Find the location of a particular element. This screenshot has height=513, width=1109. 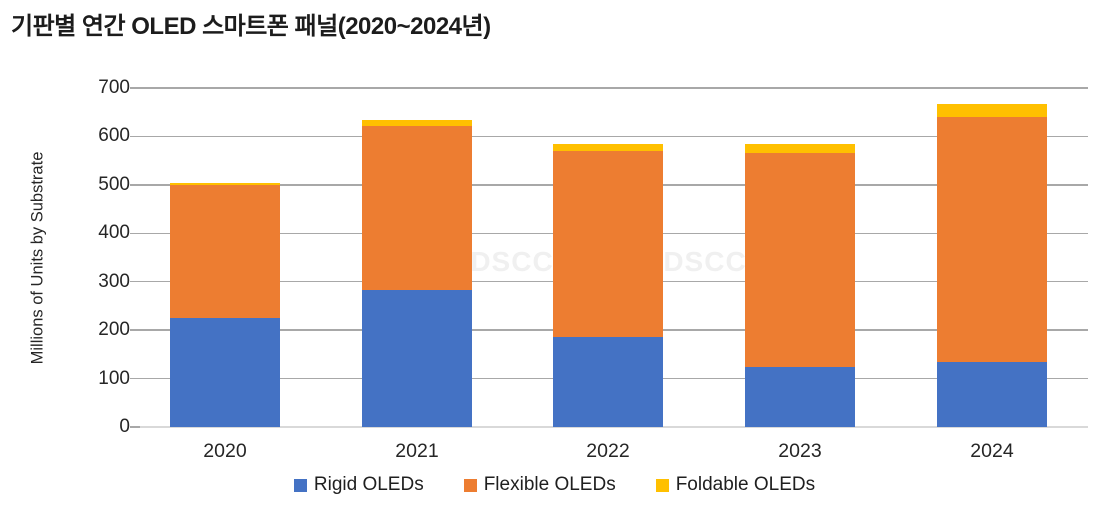

x-axis-label-2021: 2021 is located at coordinates (417, 451).